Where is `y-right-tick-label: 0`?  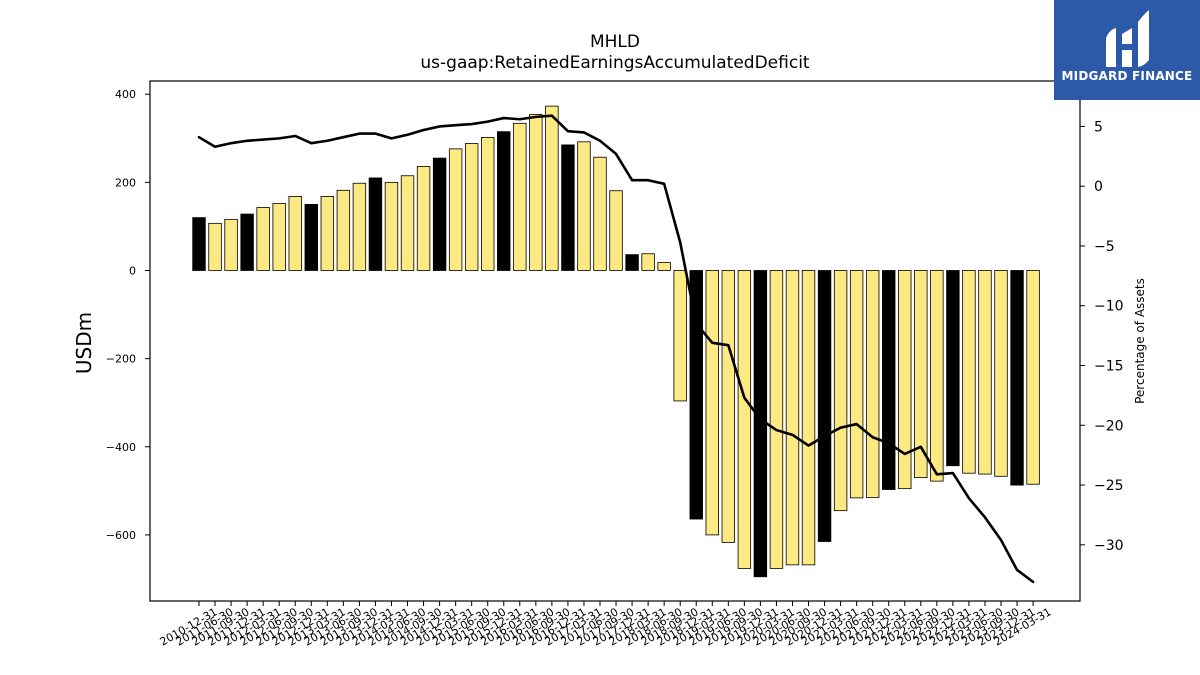 y-right-tick-label: 0 is located at coordinates (1098, 187).